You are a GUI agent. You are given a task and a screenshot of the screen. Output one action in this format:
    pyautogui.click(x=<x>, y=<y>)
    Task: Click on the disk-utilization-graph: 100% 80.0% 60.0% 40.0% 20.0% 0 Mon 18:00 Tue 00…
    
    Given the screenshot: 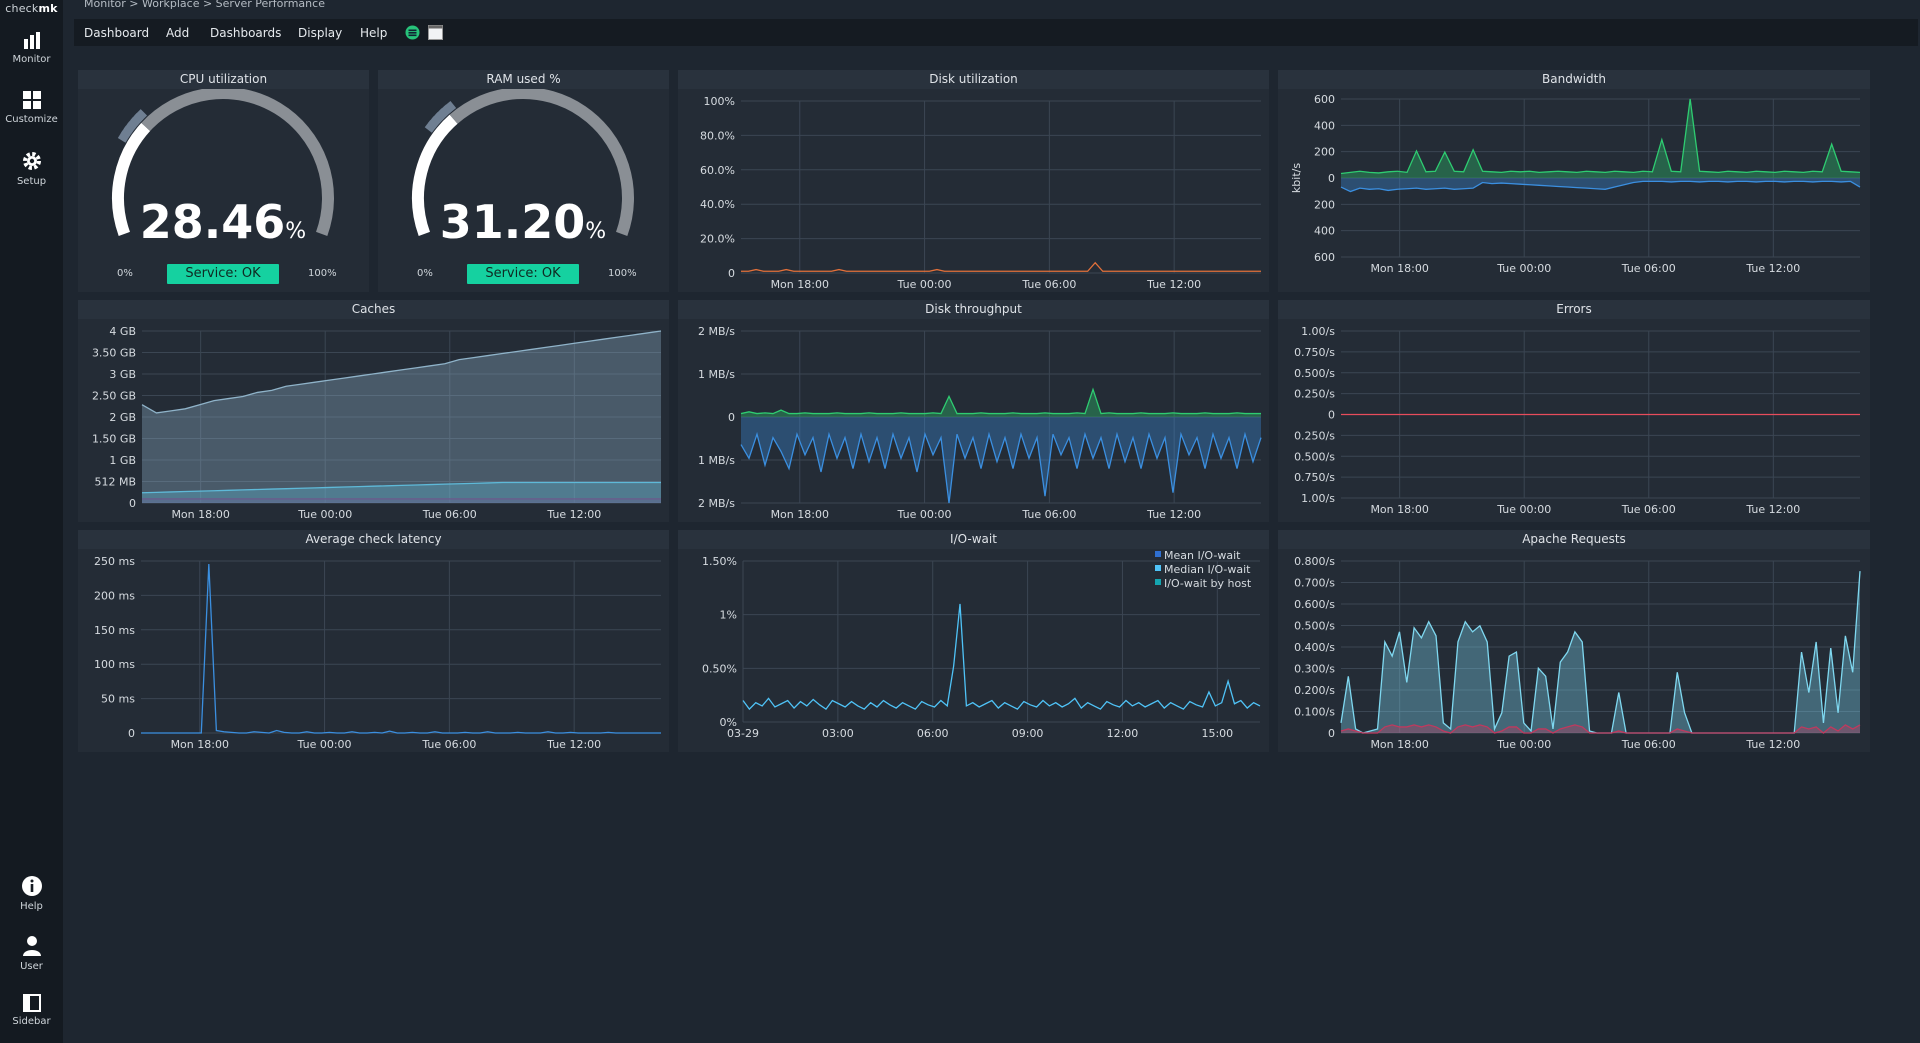 What is the action you would take?
    pyautogui.click(x=973, y=181)
    